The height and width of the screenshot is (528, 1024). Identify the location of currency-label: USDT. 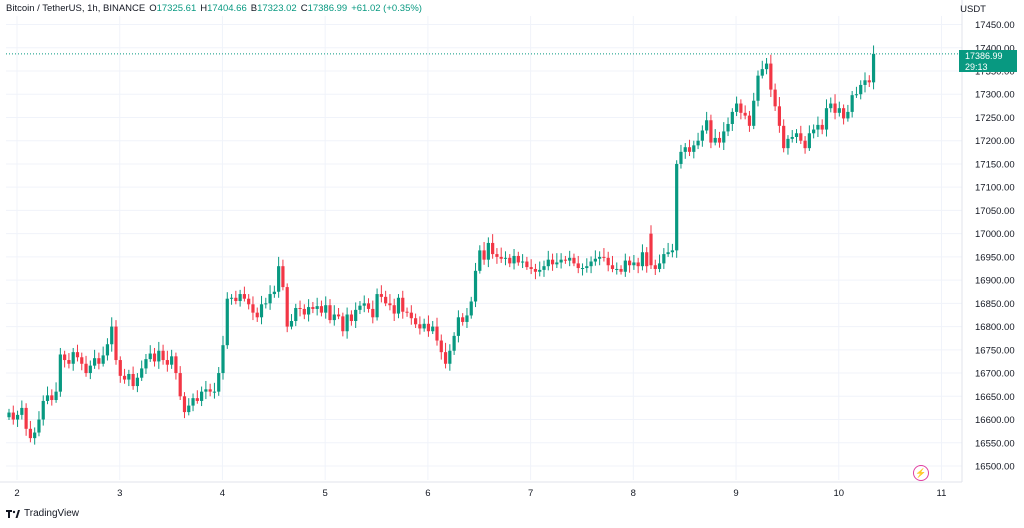
(973, 9).